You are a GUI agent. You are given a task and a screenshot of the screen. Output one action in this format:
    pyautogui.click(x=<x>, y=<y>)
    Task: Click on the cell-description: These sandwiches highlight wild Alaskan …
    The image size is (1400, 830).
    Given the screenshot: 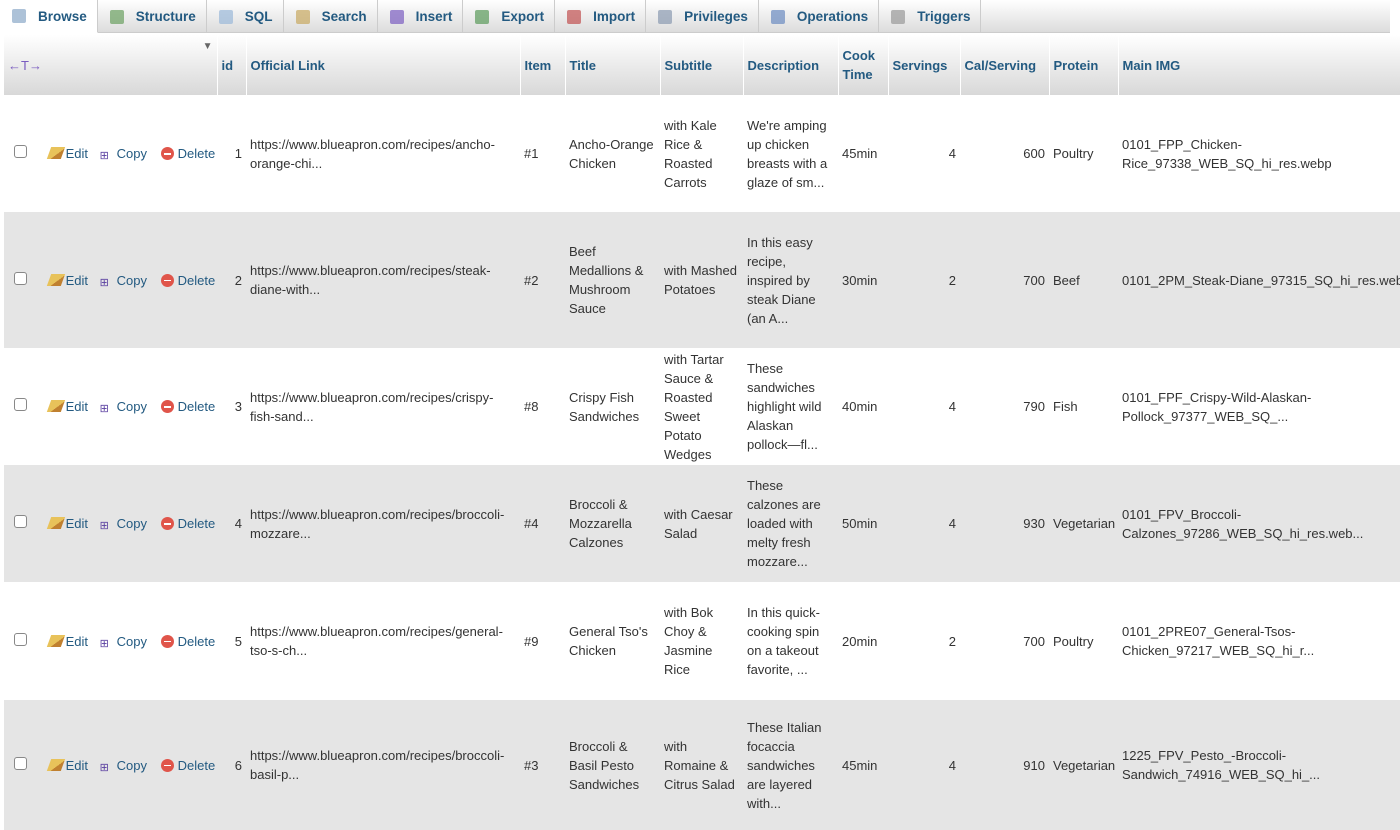 What is the action you would take?
    pyautogui.click(x=790, y=406)
    